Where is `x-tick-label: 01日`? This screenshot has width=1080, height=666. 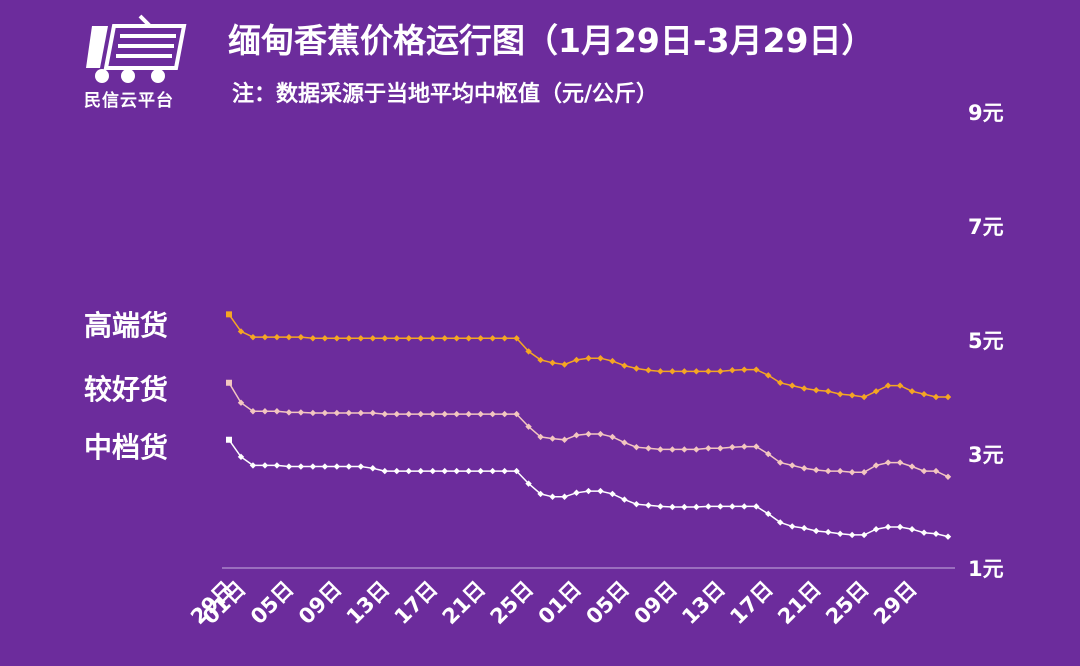
x-tick-label: 01日 is located at coordinates (560, 603).